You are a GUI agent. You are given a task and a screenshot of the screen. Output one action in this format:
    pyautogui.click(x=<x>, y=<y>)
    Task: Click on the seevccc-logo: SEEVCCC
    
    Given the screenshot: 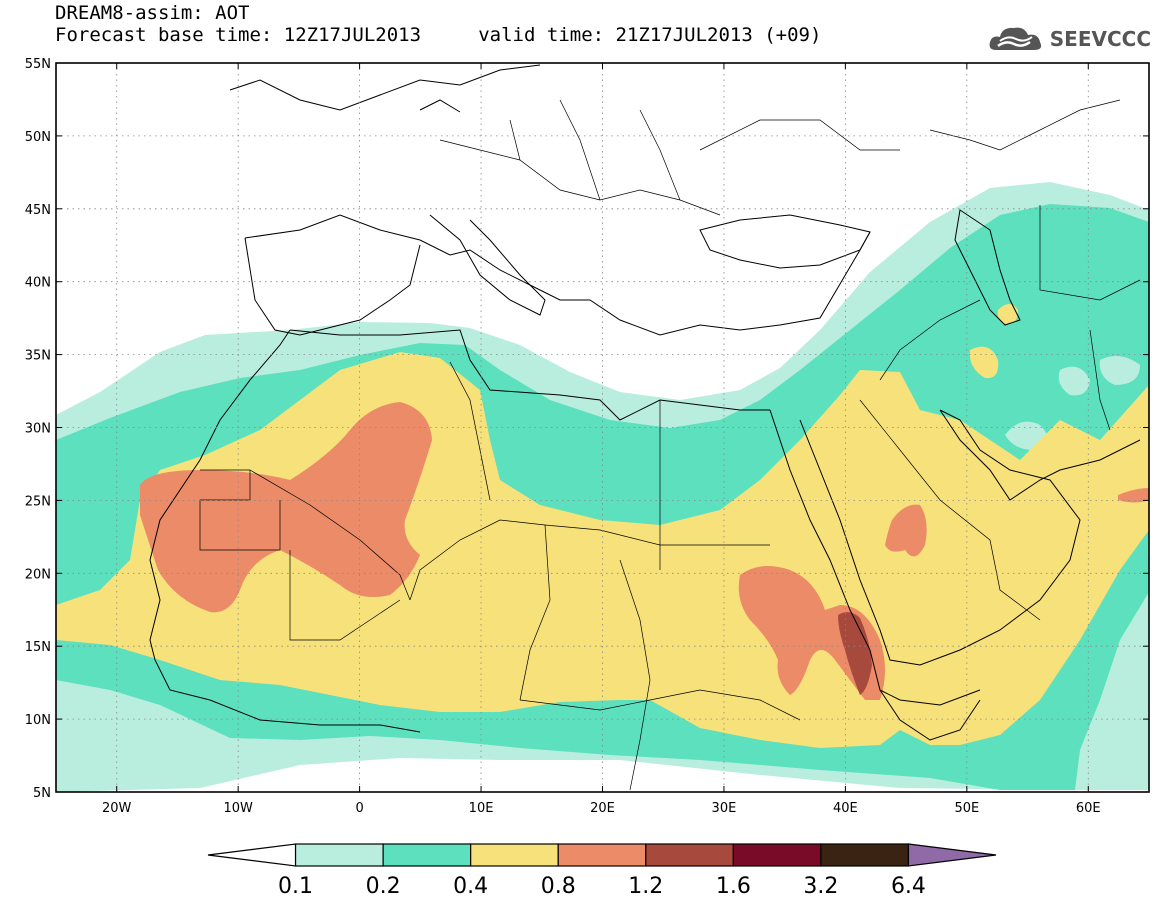 What is the action you would take?
    pyautogui.click(x=1069, y=39)
    